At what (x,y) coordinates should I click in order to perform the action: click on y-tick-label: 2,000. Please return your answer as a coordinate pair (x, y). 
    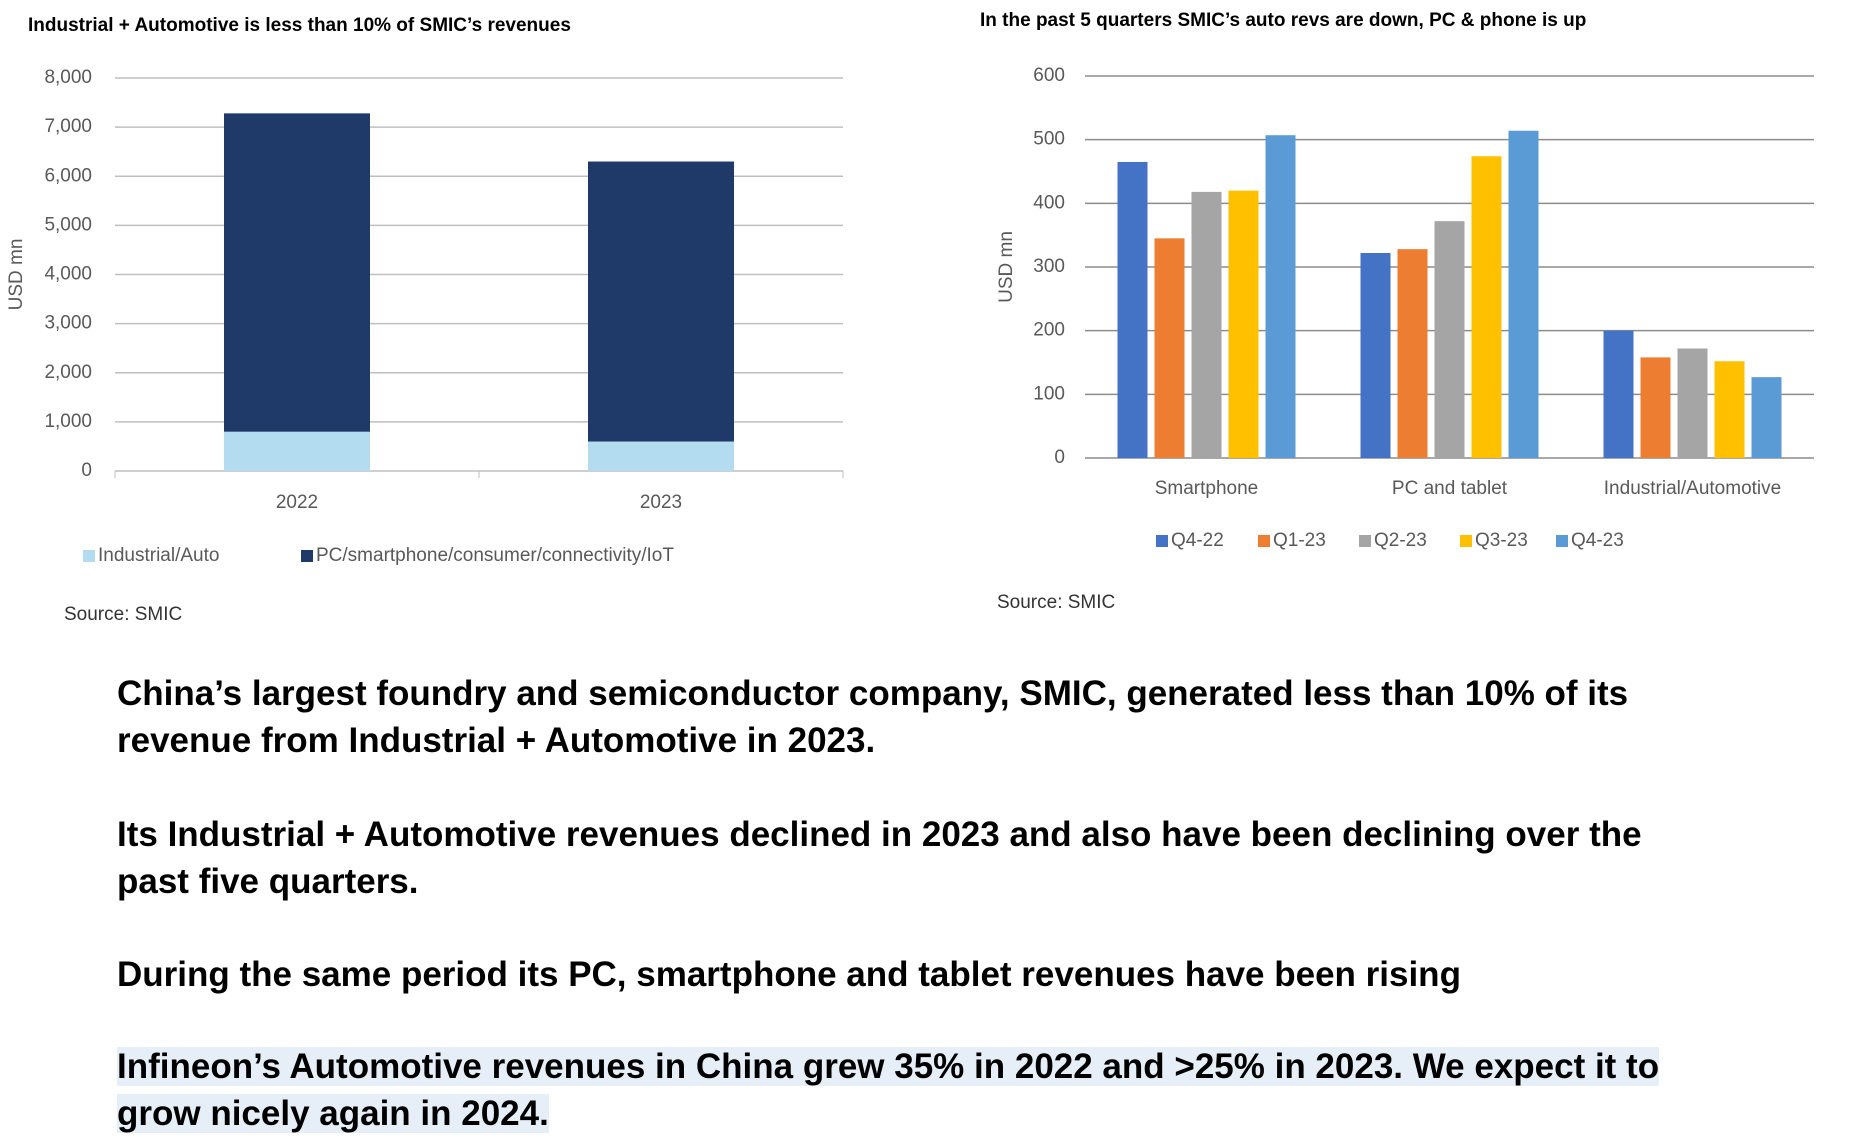
    Looking at the image, I should click on (68, 372).